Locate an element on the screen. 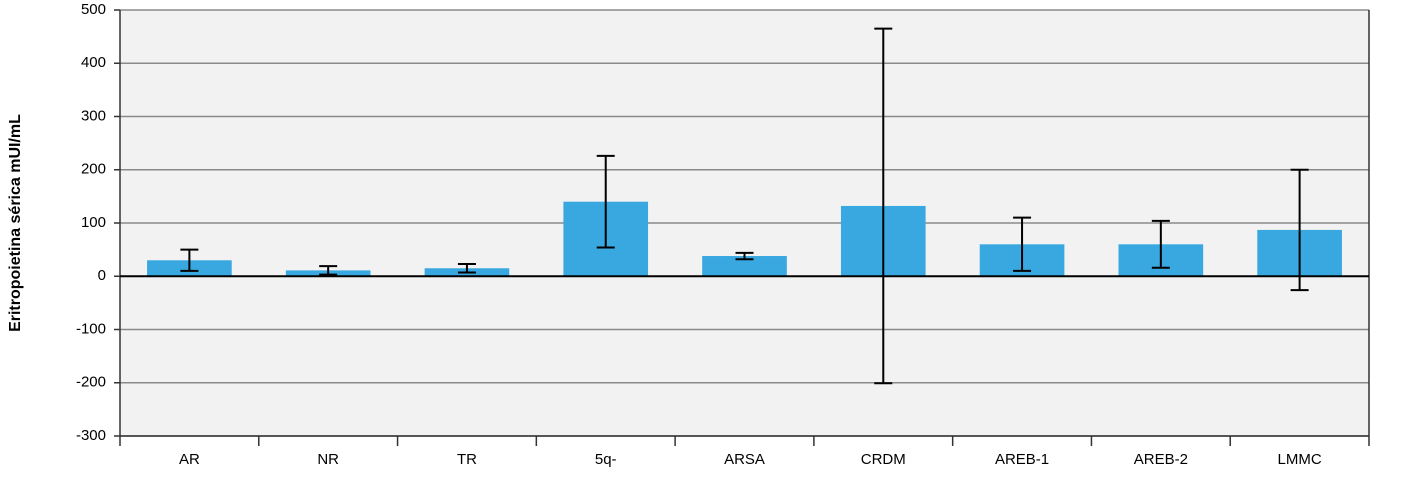  bar is located at coordinates (744, 266).